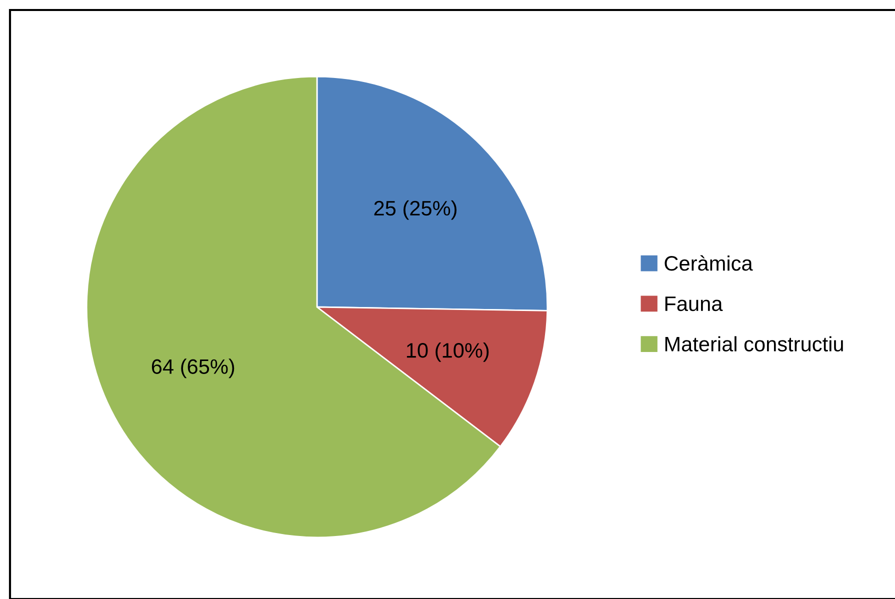 The width and height of the screenshot is (895, 599). Describe the element at coordinates (694, 304) in the screenshot. I see `legend-label: Fauna` at that location.